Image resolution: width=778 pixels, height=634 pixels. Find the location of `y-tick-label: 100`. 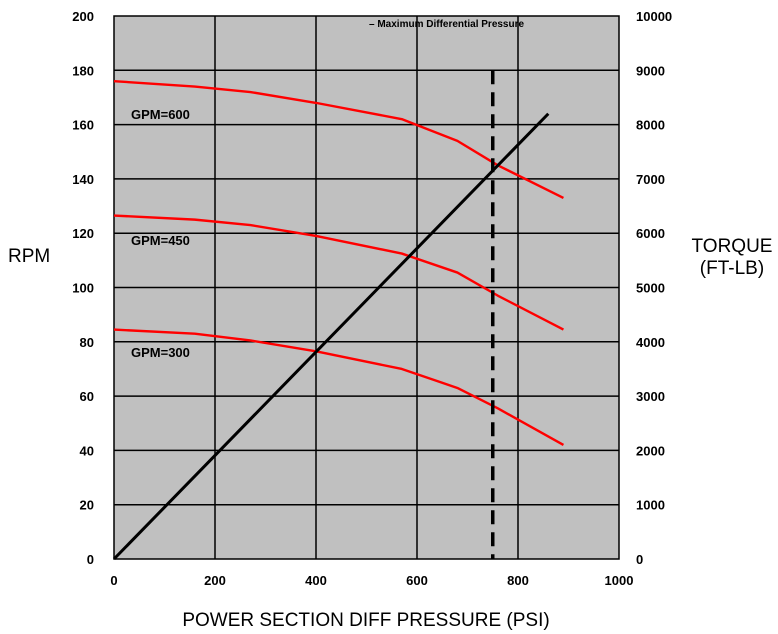

y-tick-label: 100 is located at coordinates (83, 288).